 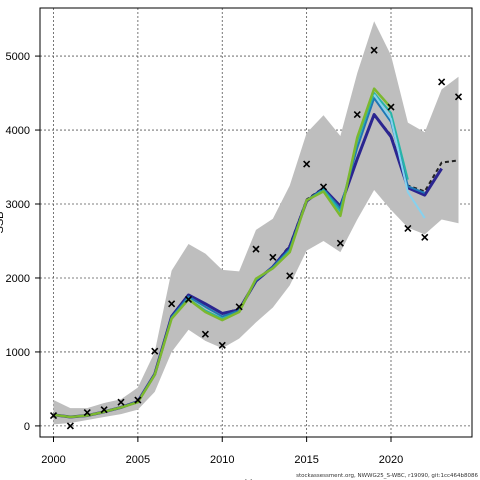 I want to click on x-tick-label: 2005, so click(x=138, y=460).